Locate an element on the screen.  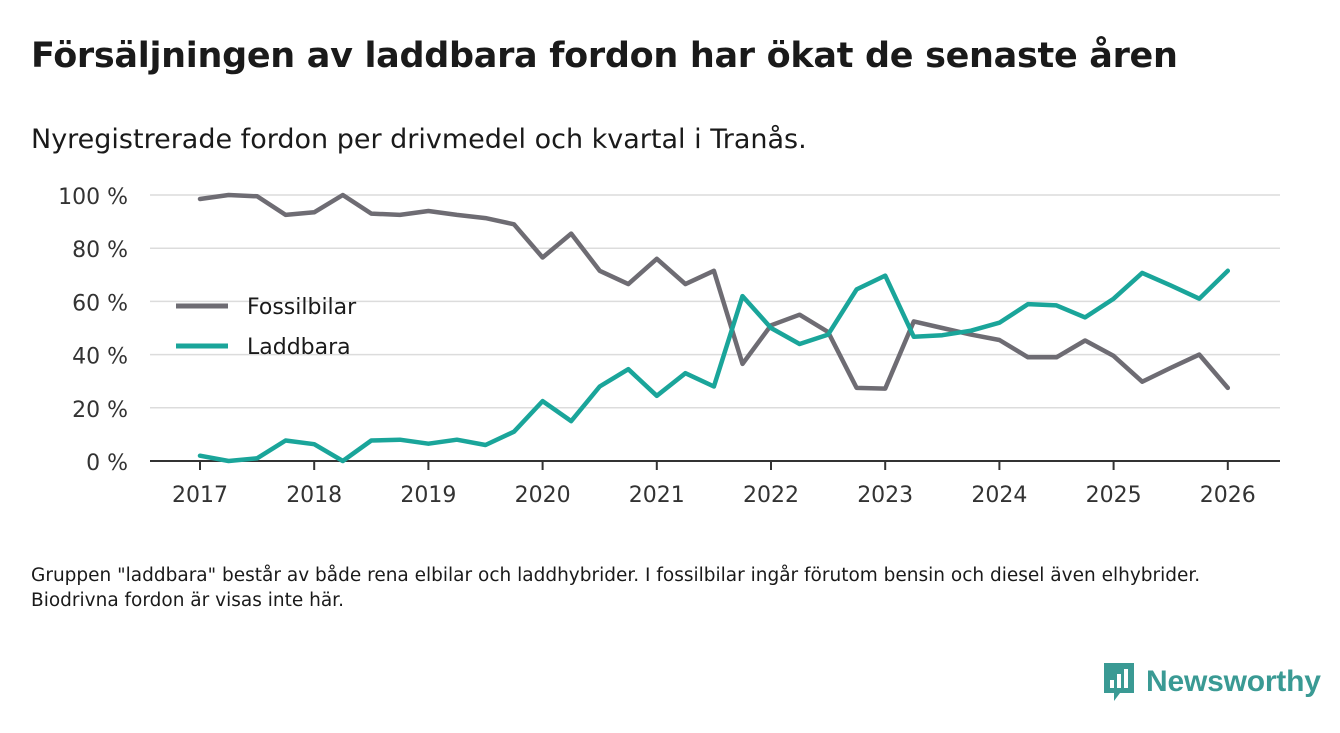
legend: Fossilbilar Laddbara is located at coordinates (266, 327).